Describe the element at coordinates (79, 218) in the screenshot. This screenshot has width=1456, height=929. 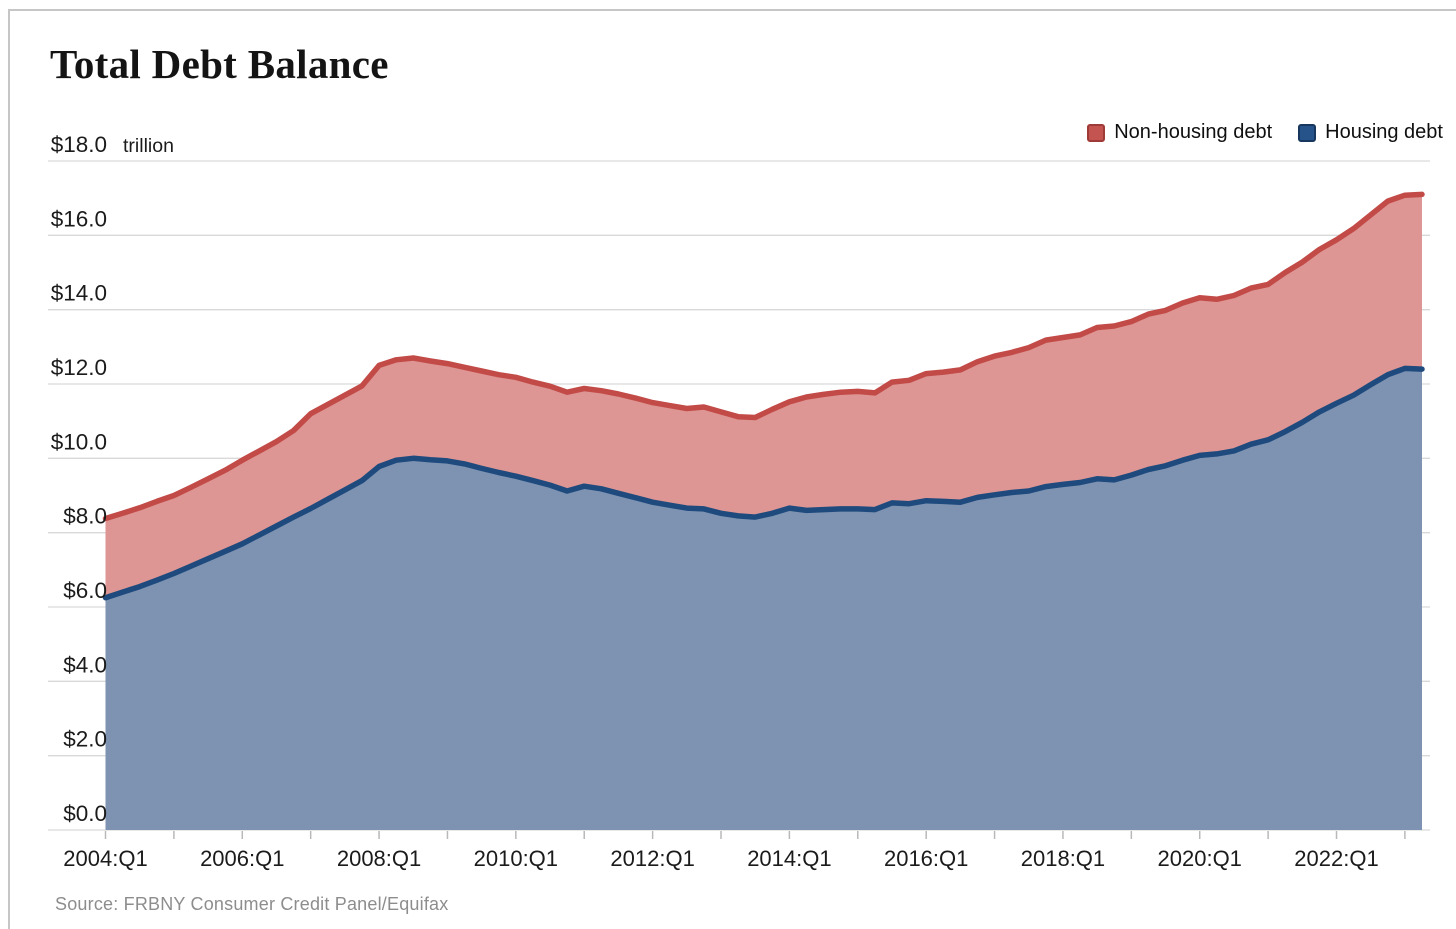
I see `y-axis-label: $16.0` at that location.